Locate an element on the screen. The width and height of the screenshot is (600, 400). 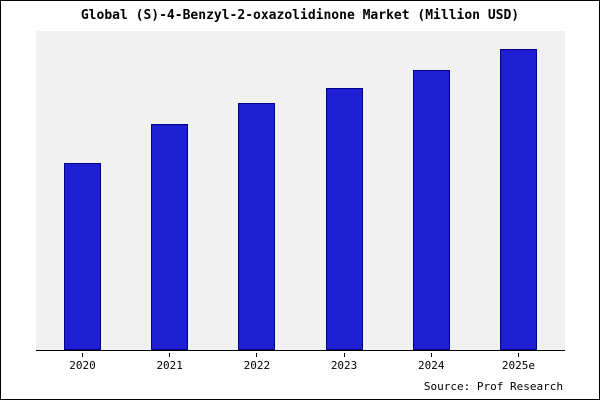
x-axis-label-cell: 2022 is located at coordinates (256, 364).